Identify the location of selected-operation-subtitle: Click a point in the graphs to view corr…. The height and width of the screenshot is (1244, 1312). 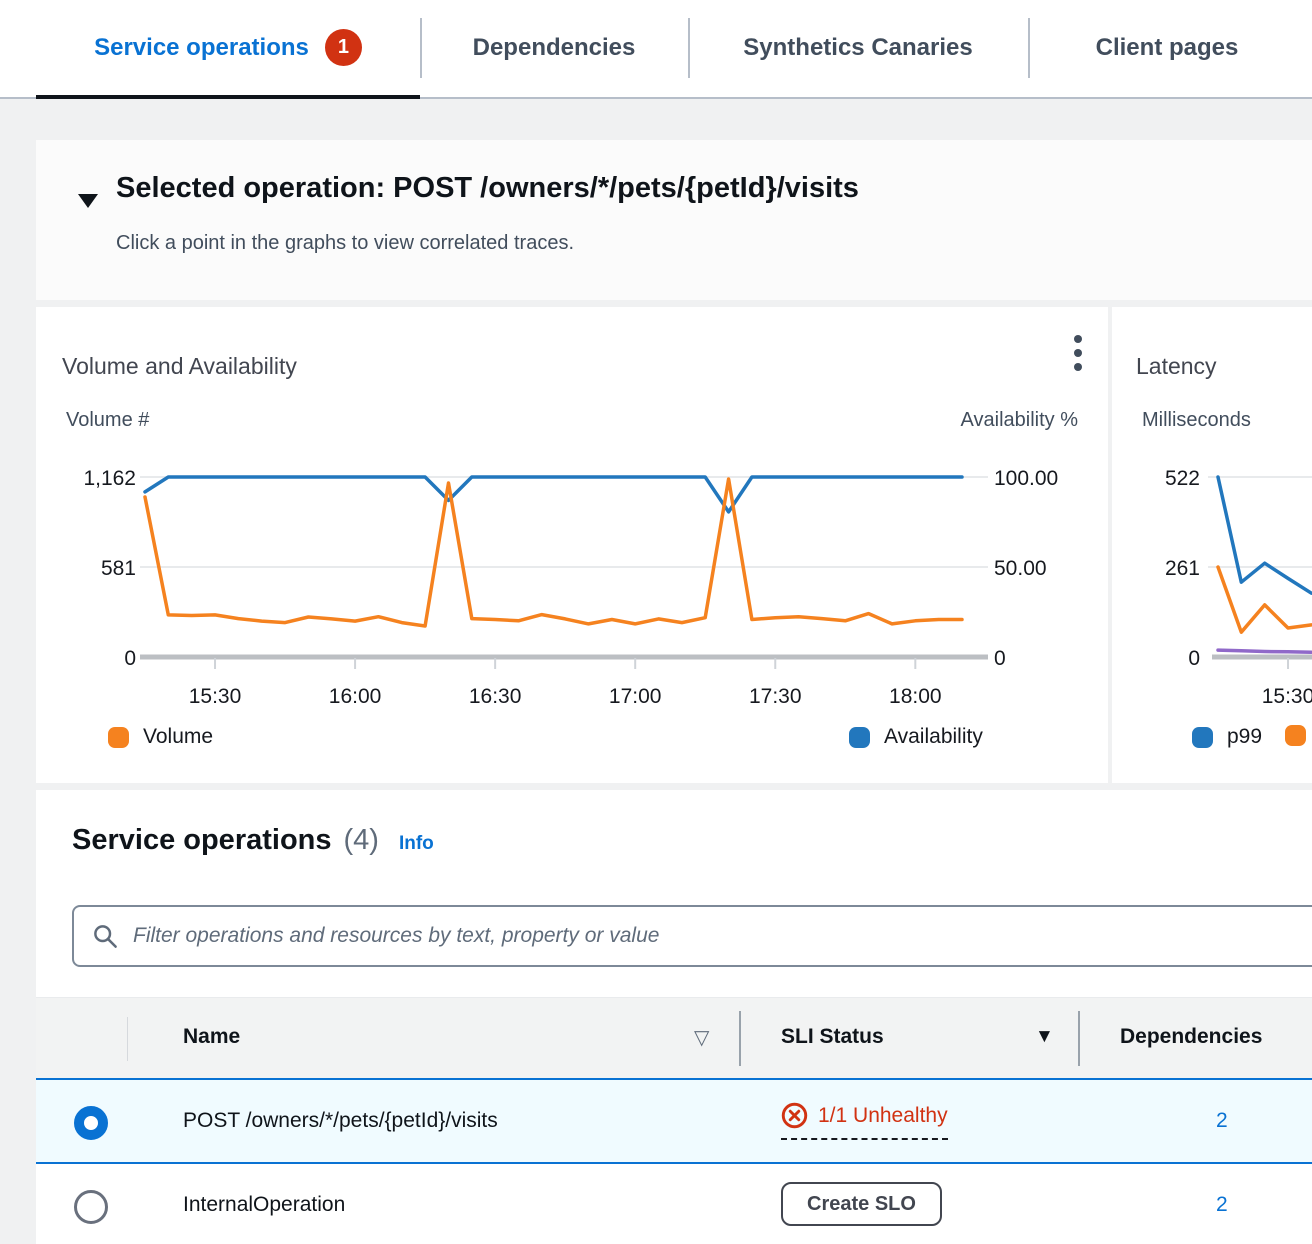
(345, 243).